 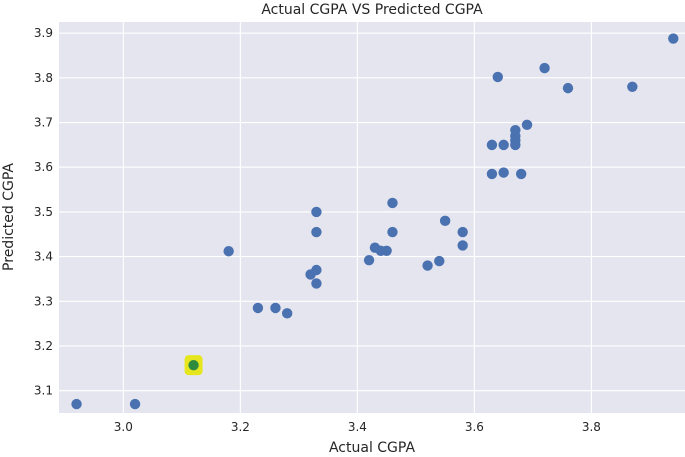 I want to click on y-tick-label: 3.8, so click(x=43, y=78).